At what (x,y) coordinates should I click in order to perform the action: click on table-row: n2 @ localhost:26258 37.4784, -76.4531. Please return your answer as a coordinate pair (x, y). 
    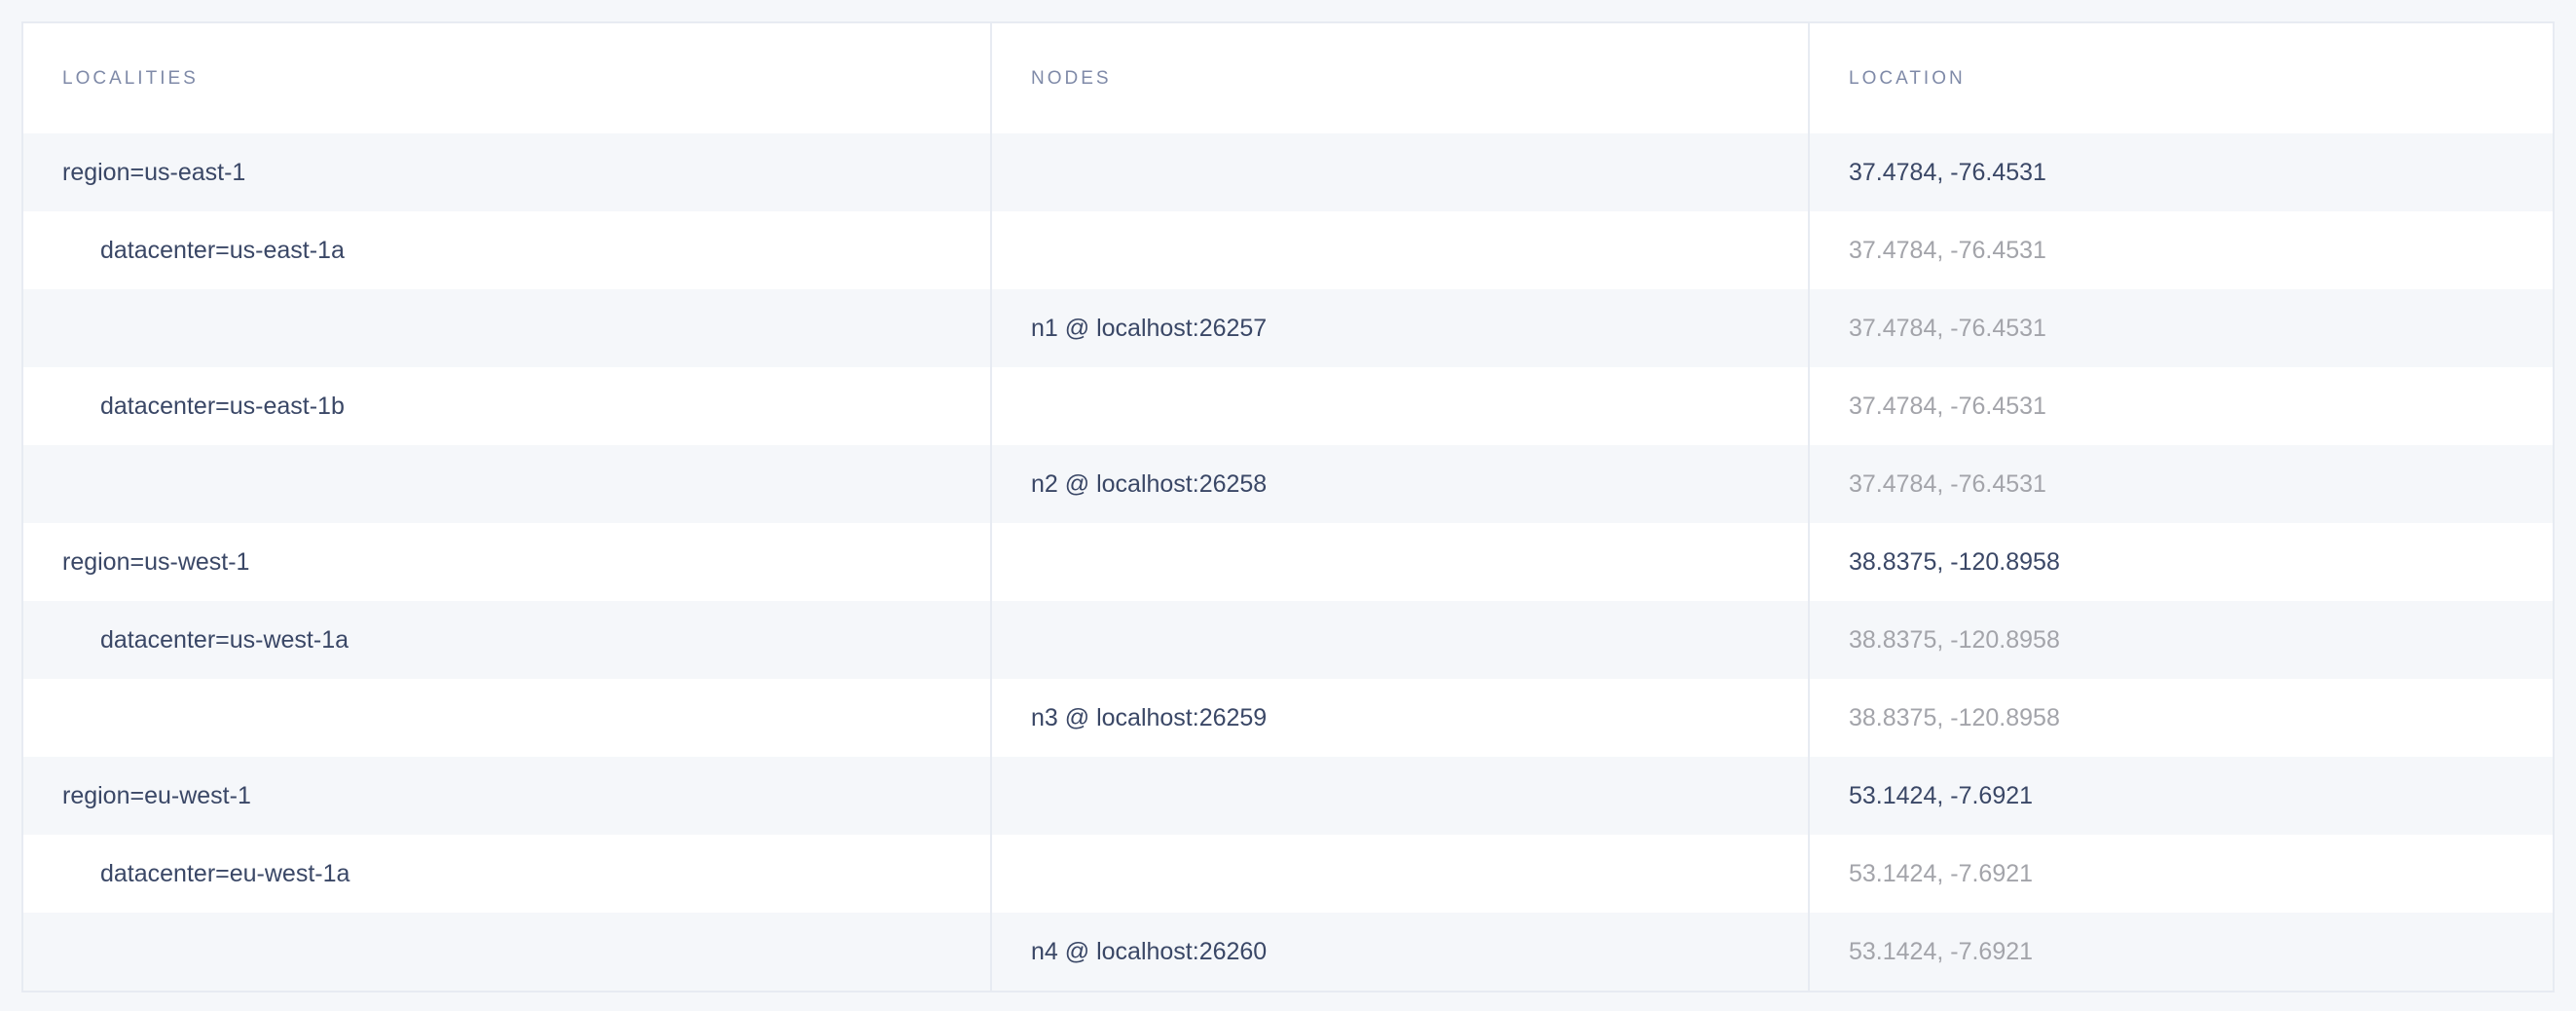
    Looking at the image, I should click on (1288, 484).